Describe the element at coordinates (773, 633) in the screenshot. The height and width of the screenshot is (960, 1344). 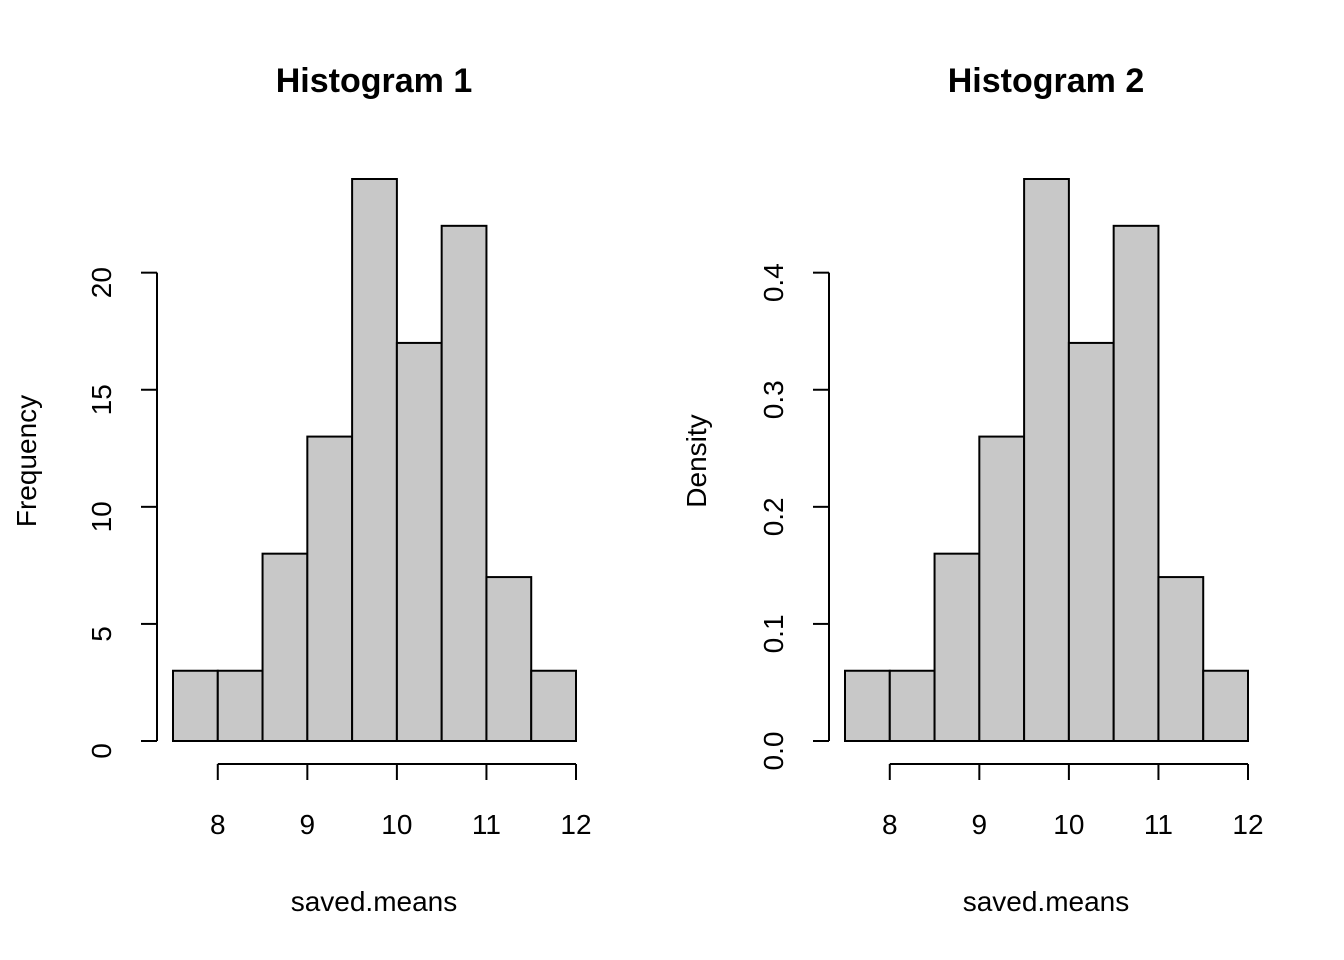
I see `y-tick-label: 0.1` at that location.